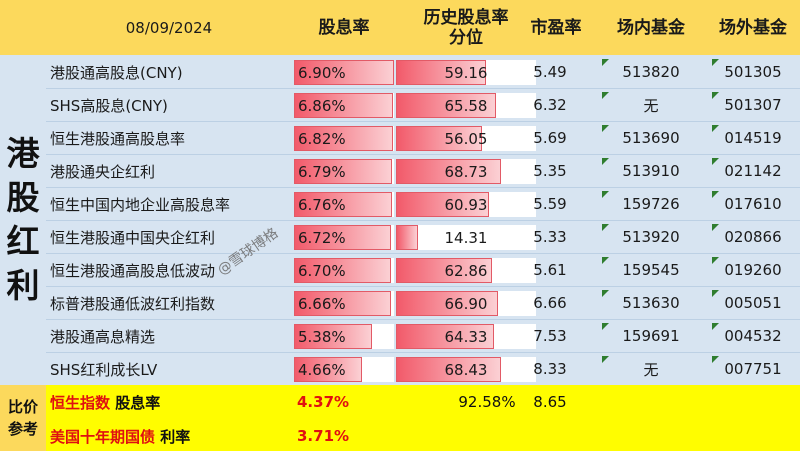 The width and height of the screenshot is (800, 451). Describe the element at coordinates (550, 171) in the screenshot. I see `pe-value: 5.35` at that location.